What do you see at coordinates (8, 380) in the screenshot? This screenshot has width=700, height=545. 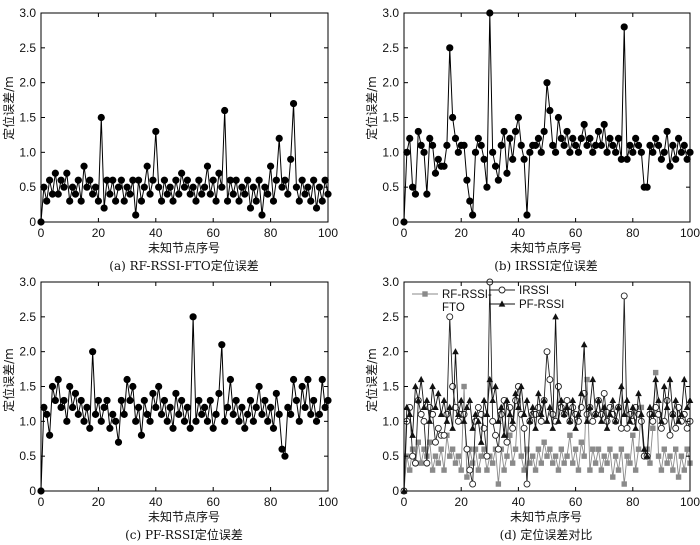 I see `panel-c-ylabel: 定位误差/m` at bounding box center [8, 380].